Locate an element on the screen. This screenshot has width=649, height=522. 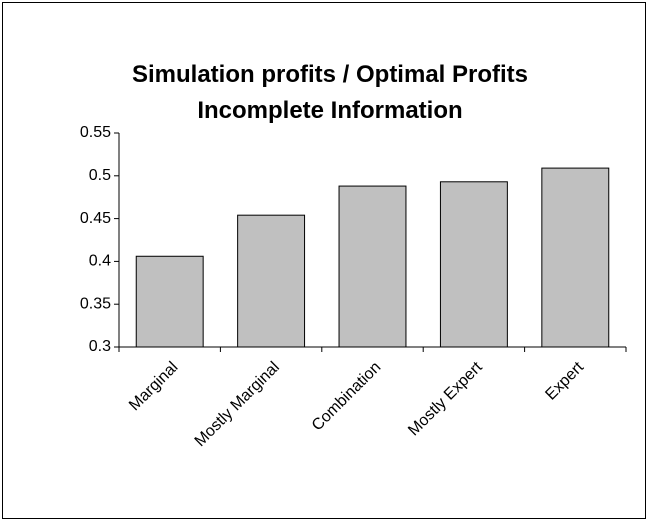
y-tick-label: 0.4 is located at coordinates (100, 261).